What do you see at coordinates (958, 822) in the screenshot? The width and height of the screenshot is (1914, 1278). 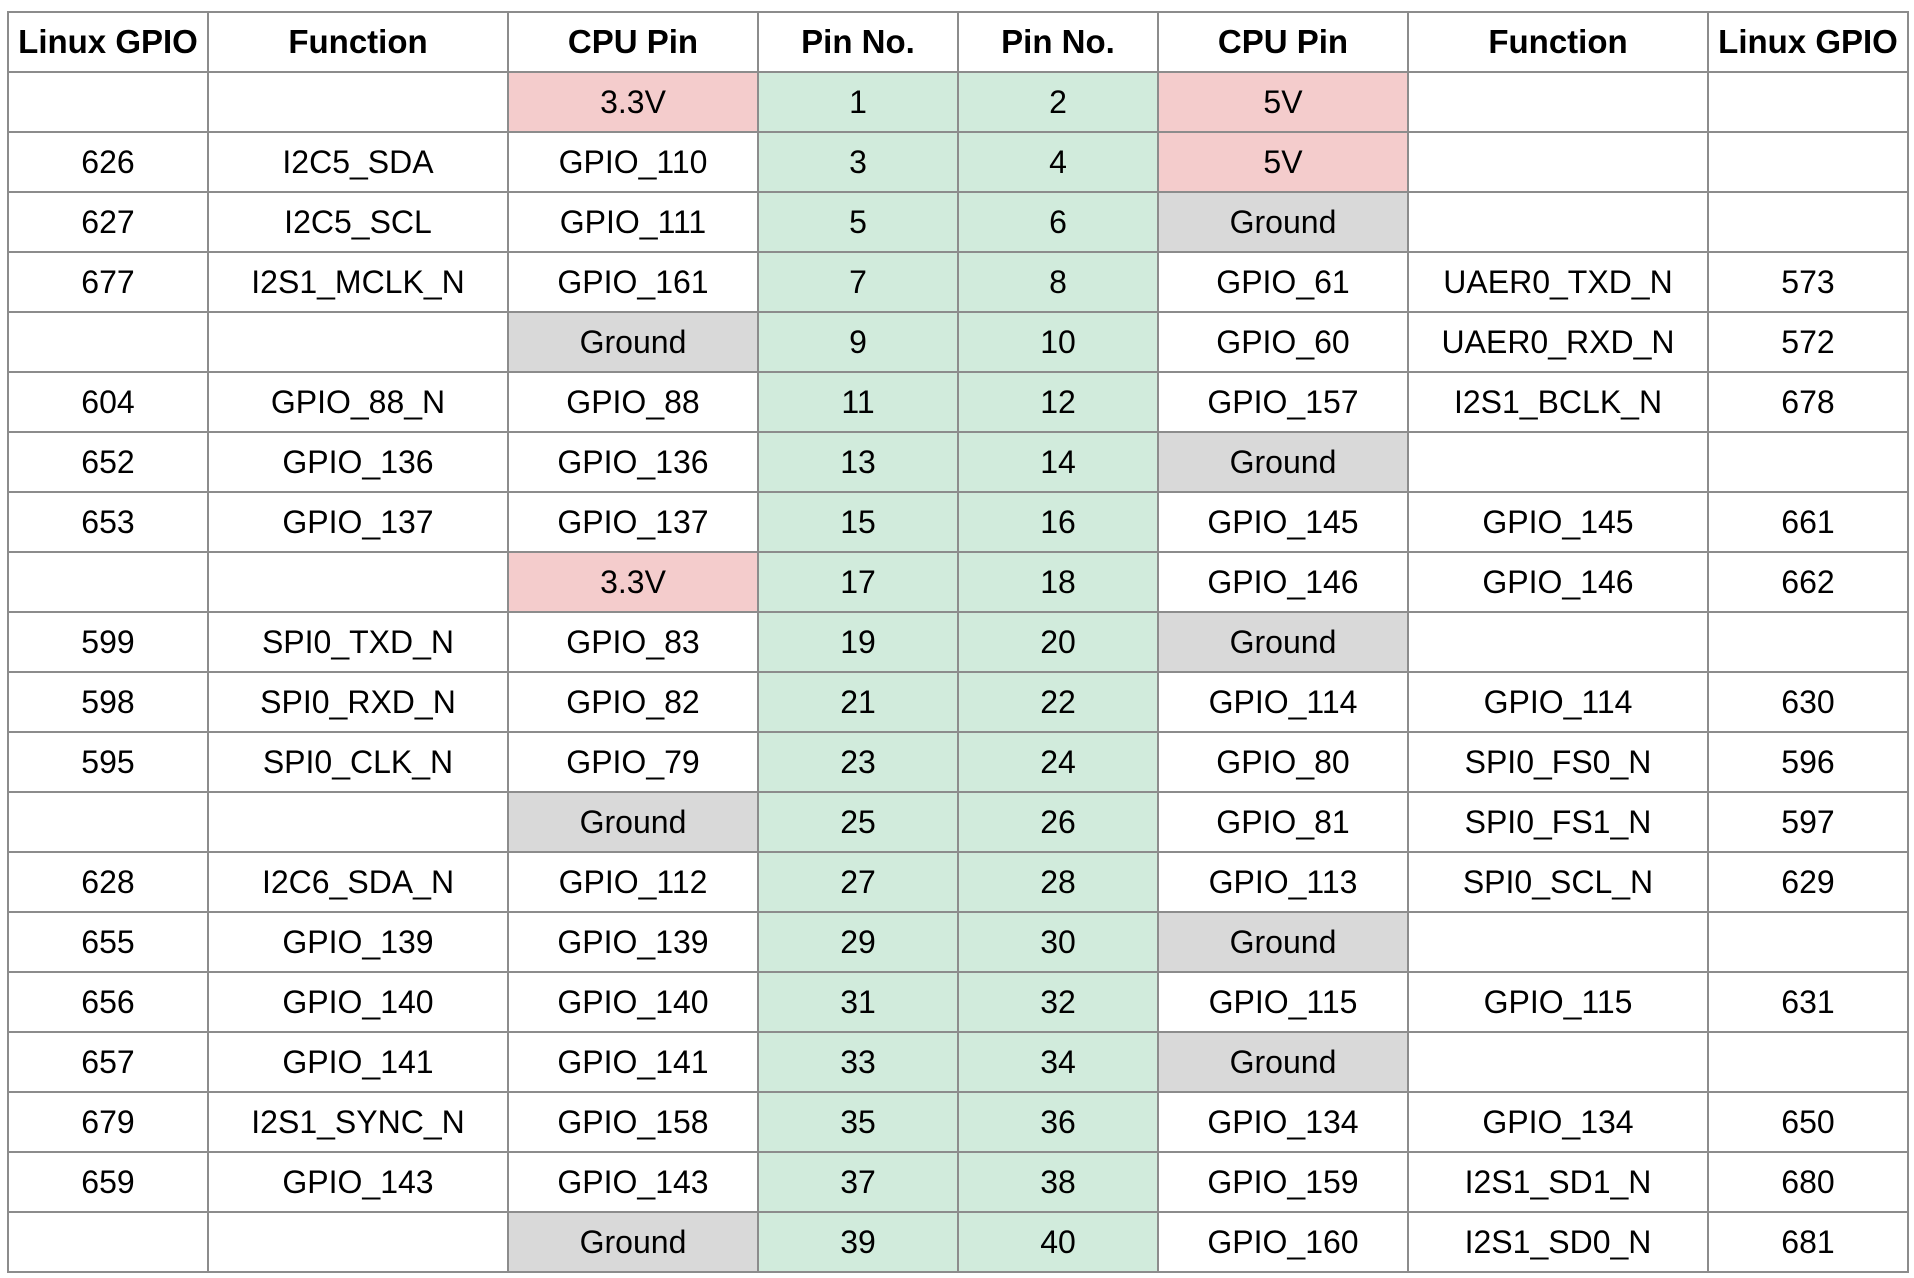 I see `table-row: Ground 25 26 GPIO_81 SPI0_FS1_N 597` at bounding box center [958, 822].